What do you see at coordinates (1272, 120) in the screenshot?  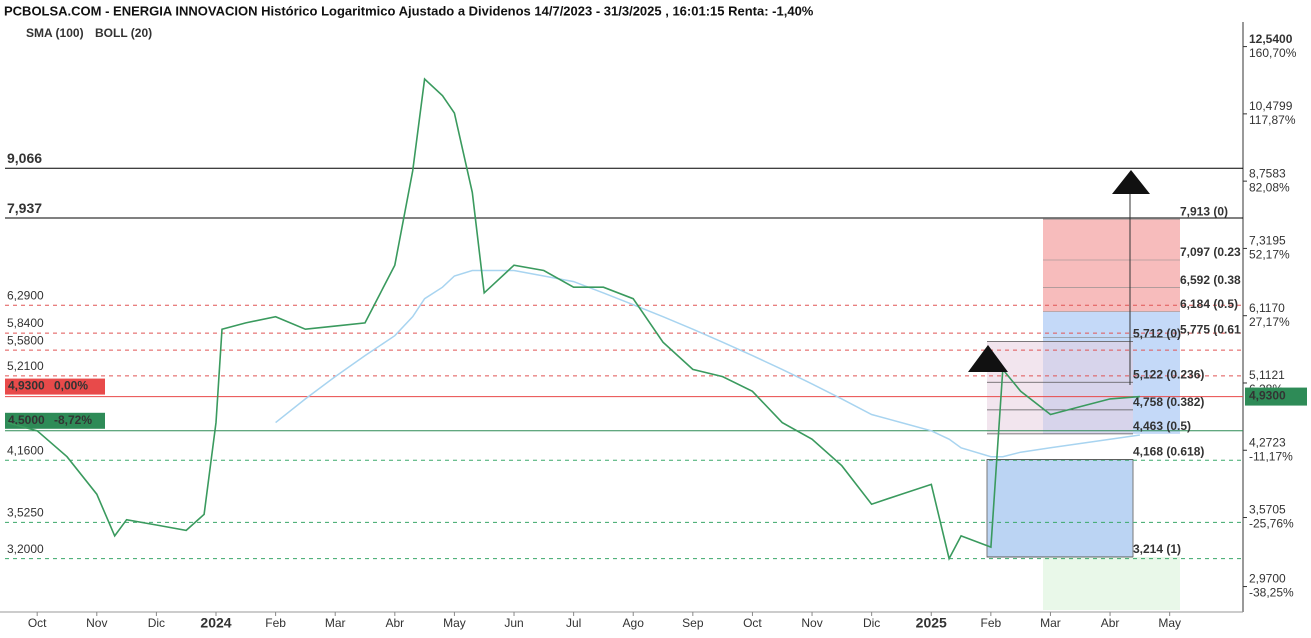 I see `y-tick-change: 117,87%` at bounding box center [1272, 120].